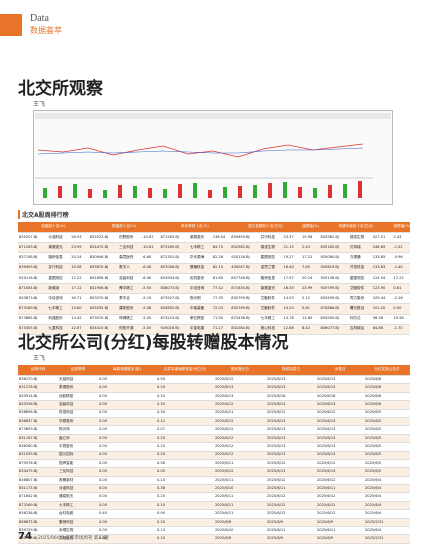 This screenshot has height=552, width=427. What do you see at coordinates (401, 248) in the screenshot?
I see `table-cell: -1.52` at bounding box center [401, 248].